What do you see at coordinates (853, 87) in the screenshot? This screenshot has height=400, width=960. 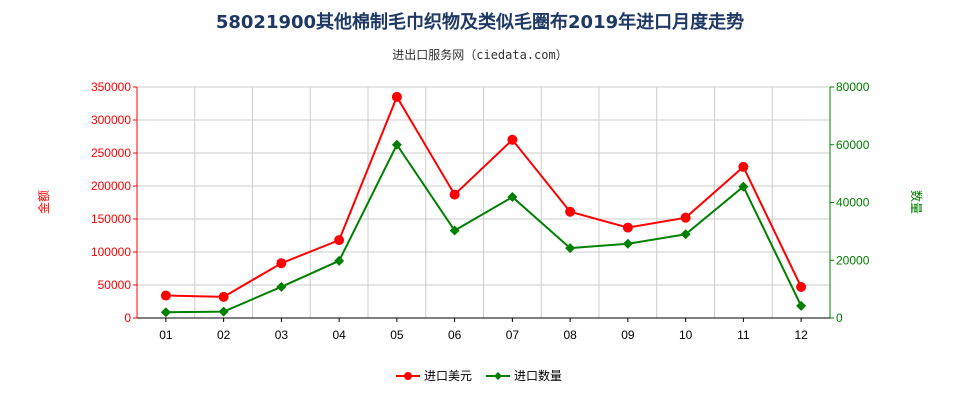 I see `right-tick-label: 80000` at bounding box center [853, 87].